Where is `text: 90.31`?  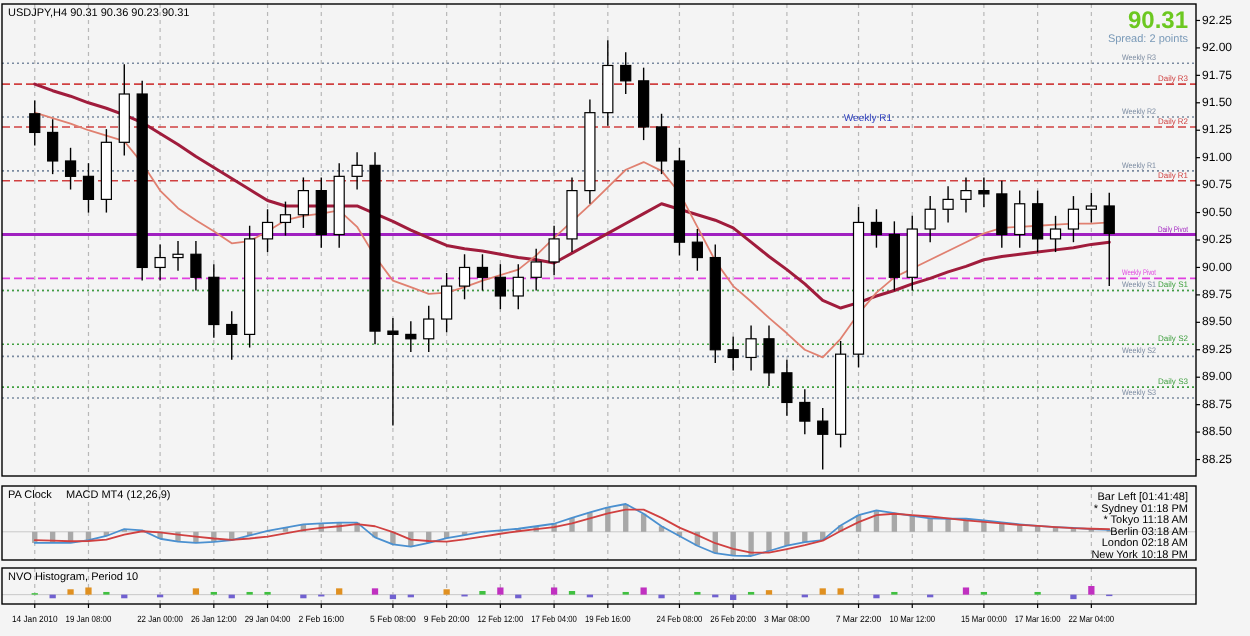
text: 90.31 is located at coordinates (1158, 20).